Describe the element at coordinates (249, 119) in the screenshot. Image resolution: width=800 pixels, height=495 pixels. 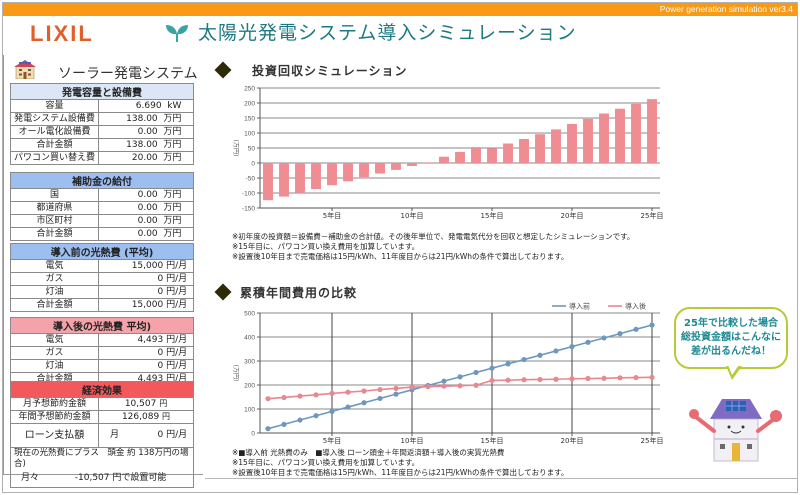
I see `y-tick-label: 150` at that location.